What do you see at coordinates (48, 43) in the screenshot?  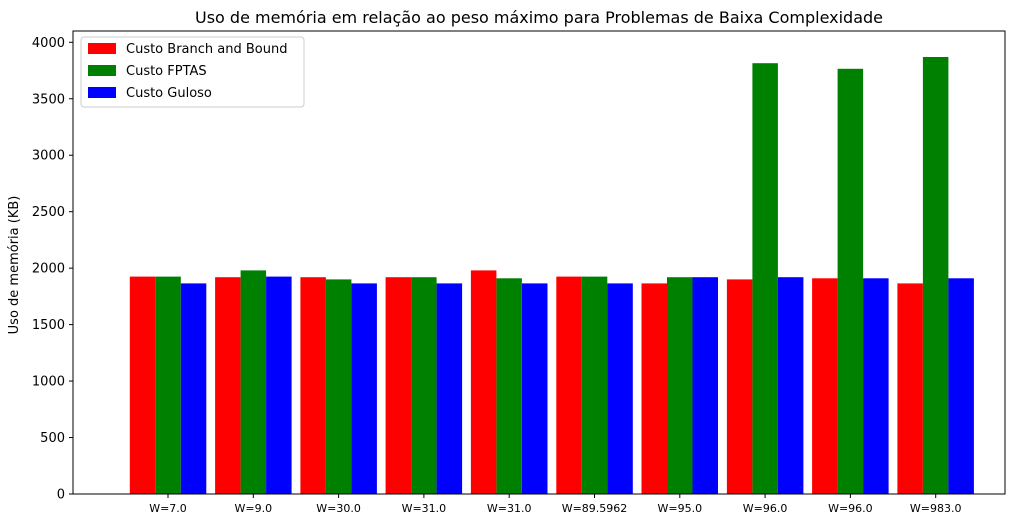 I see `y-tick-label: 4000` at bounding box center [48, 43].